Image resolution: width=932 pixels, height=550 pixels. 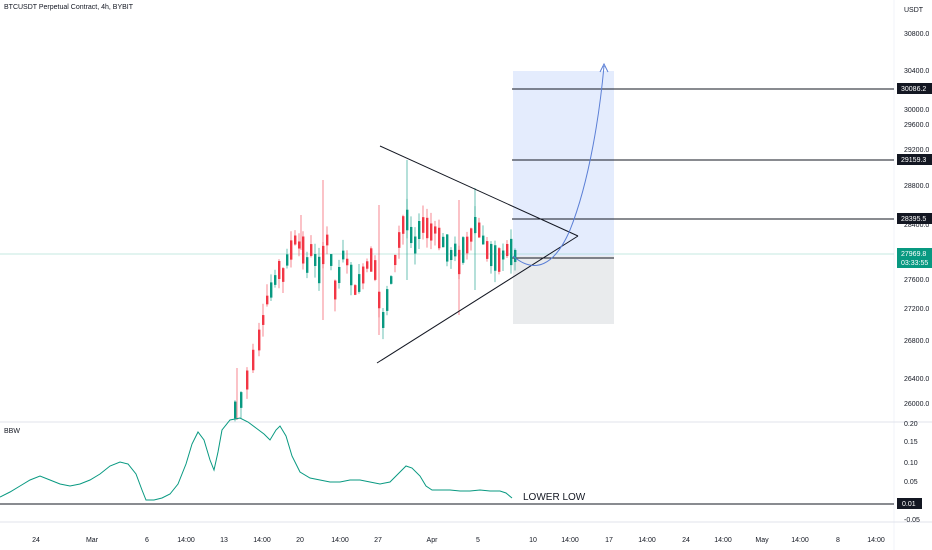 I want to click on last-price-badge-text: 27969.8, so click(x=913, y=254).